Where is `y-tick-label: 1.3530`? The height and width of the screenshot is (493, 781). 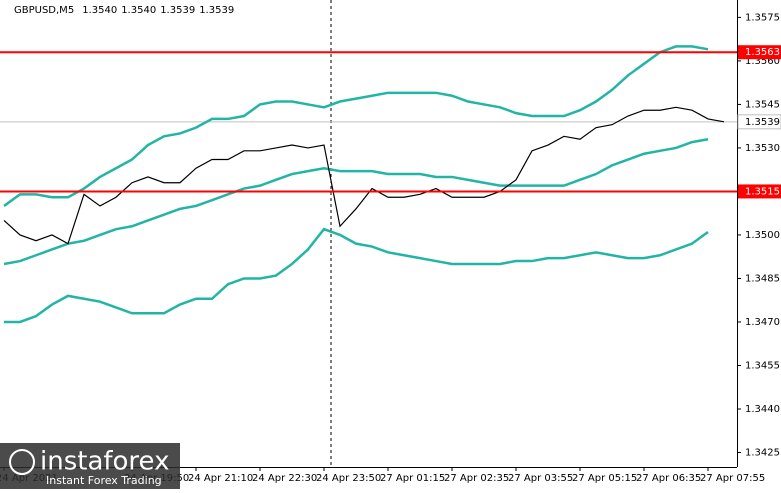
y-tick-label: 1.3530 is located at coordinates (762, 148).